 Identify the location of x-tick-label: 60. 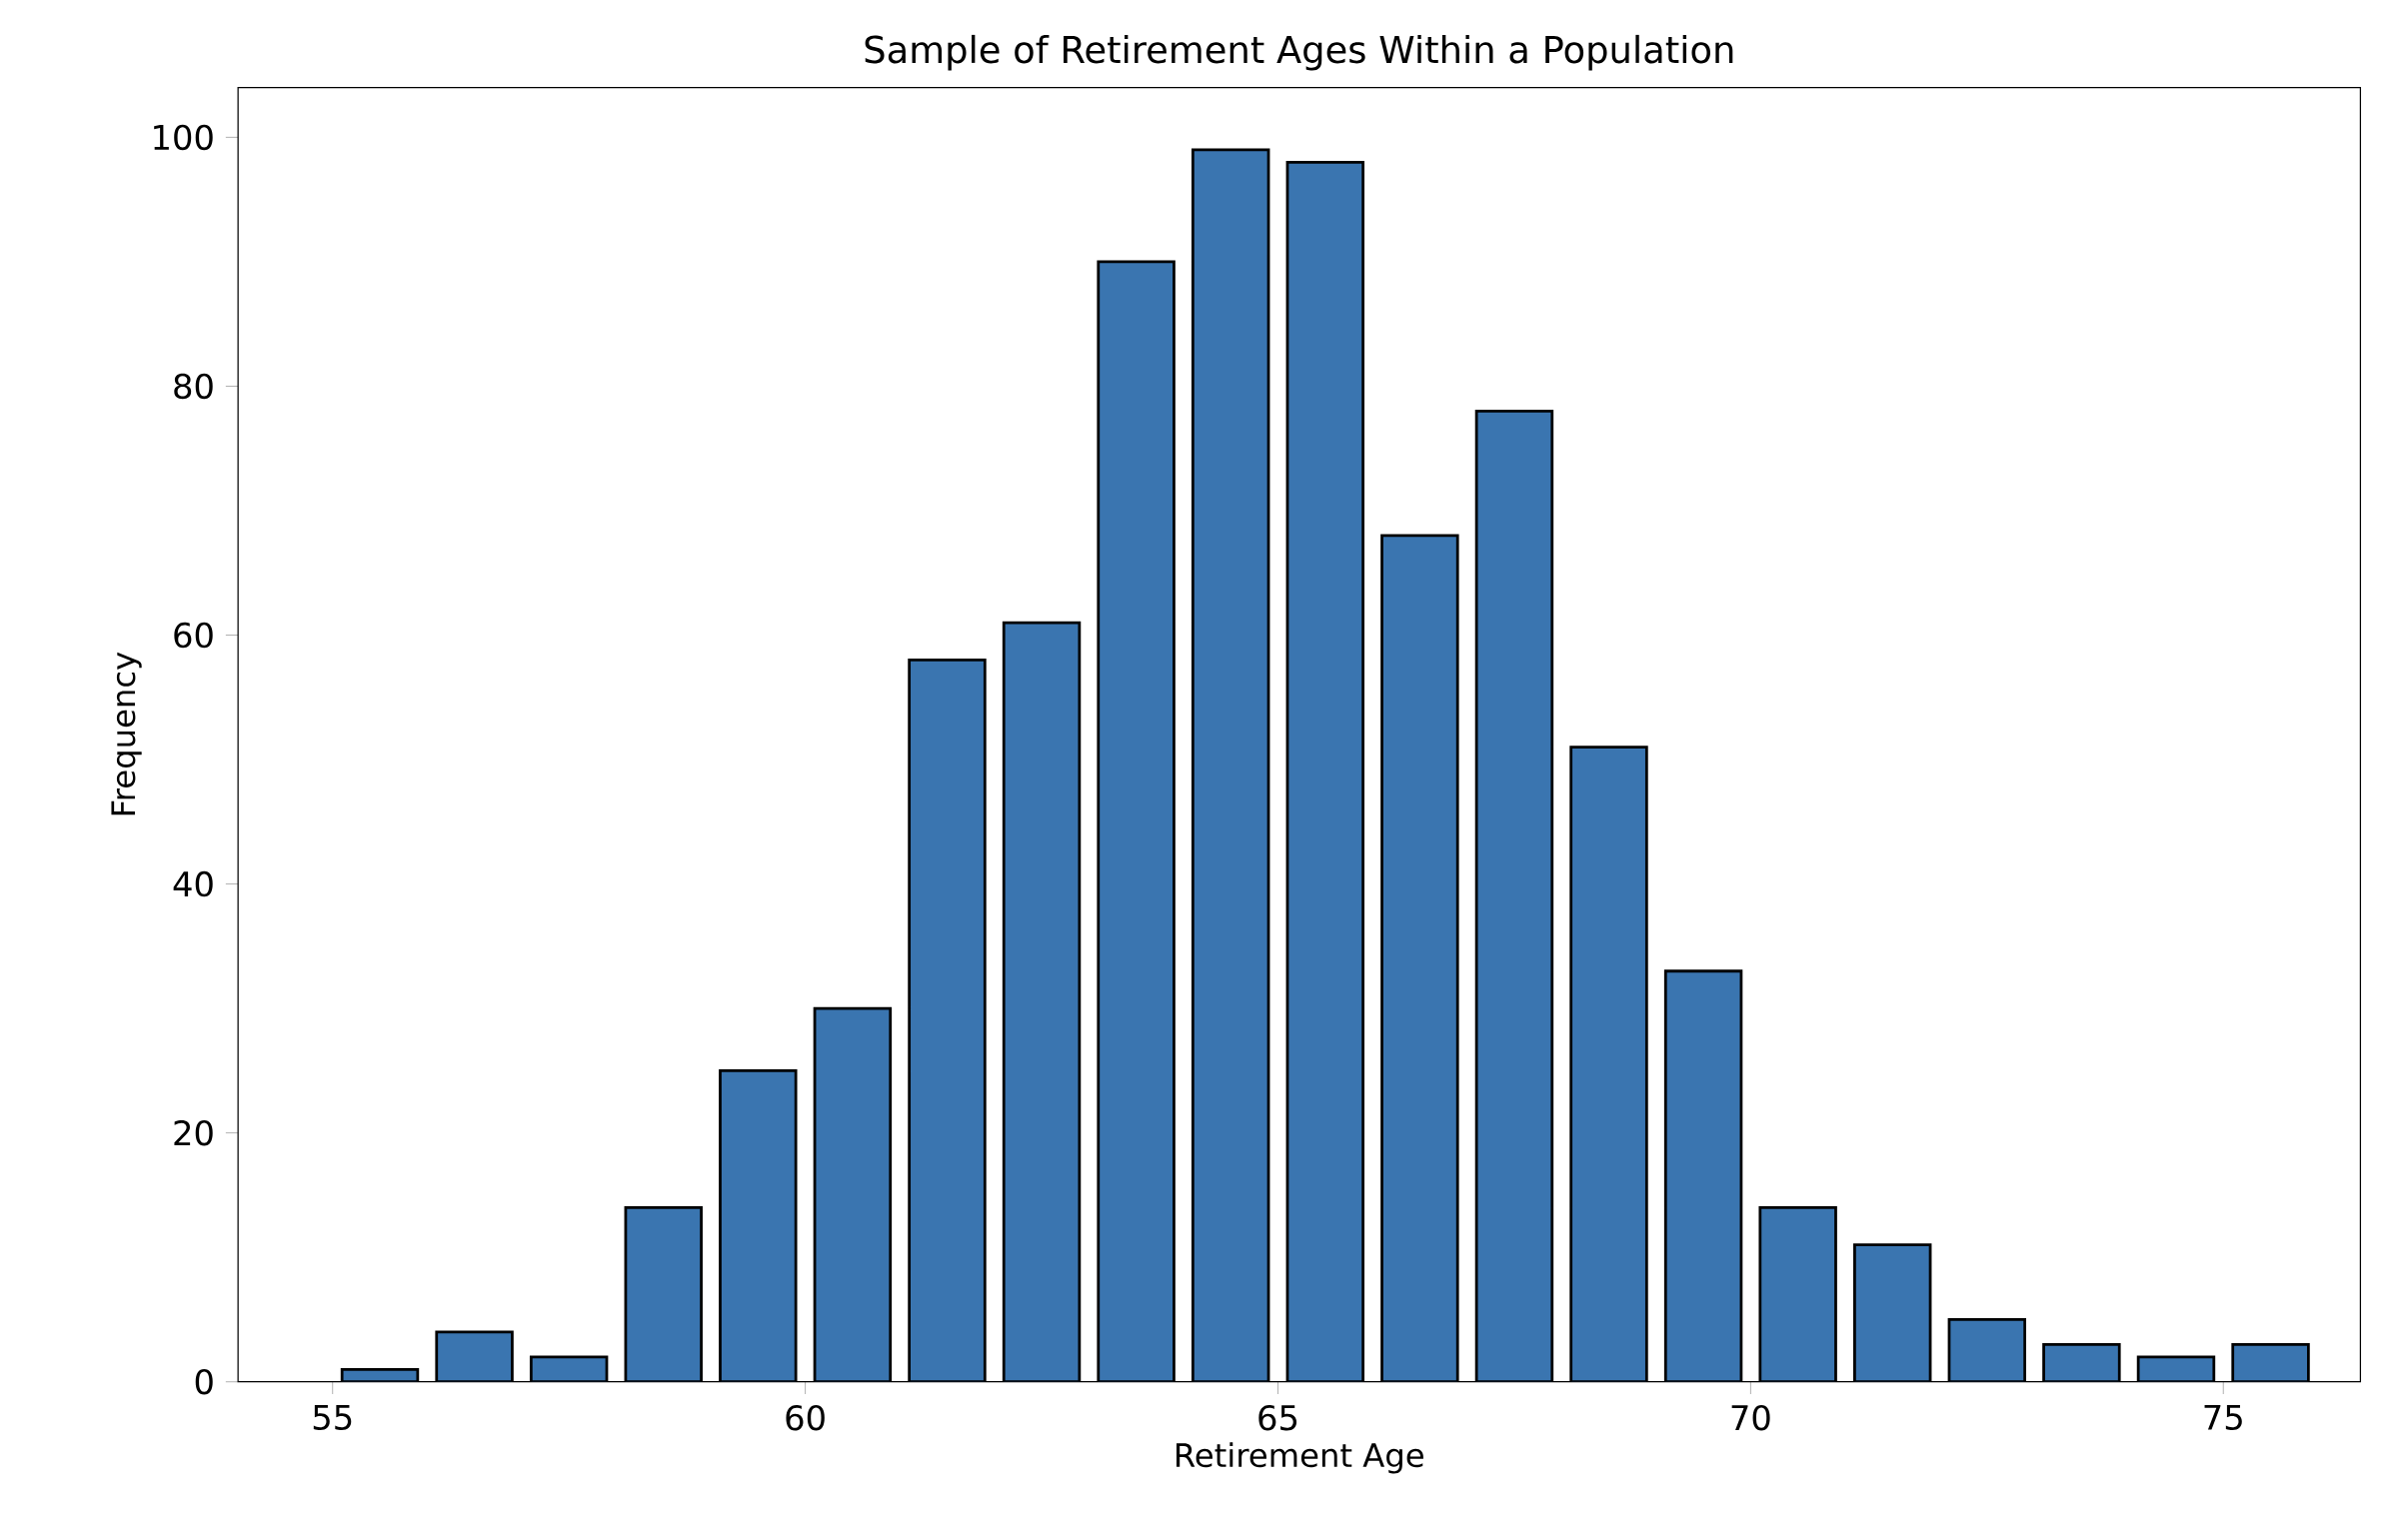
(805, 1417).